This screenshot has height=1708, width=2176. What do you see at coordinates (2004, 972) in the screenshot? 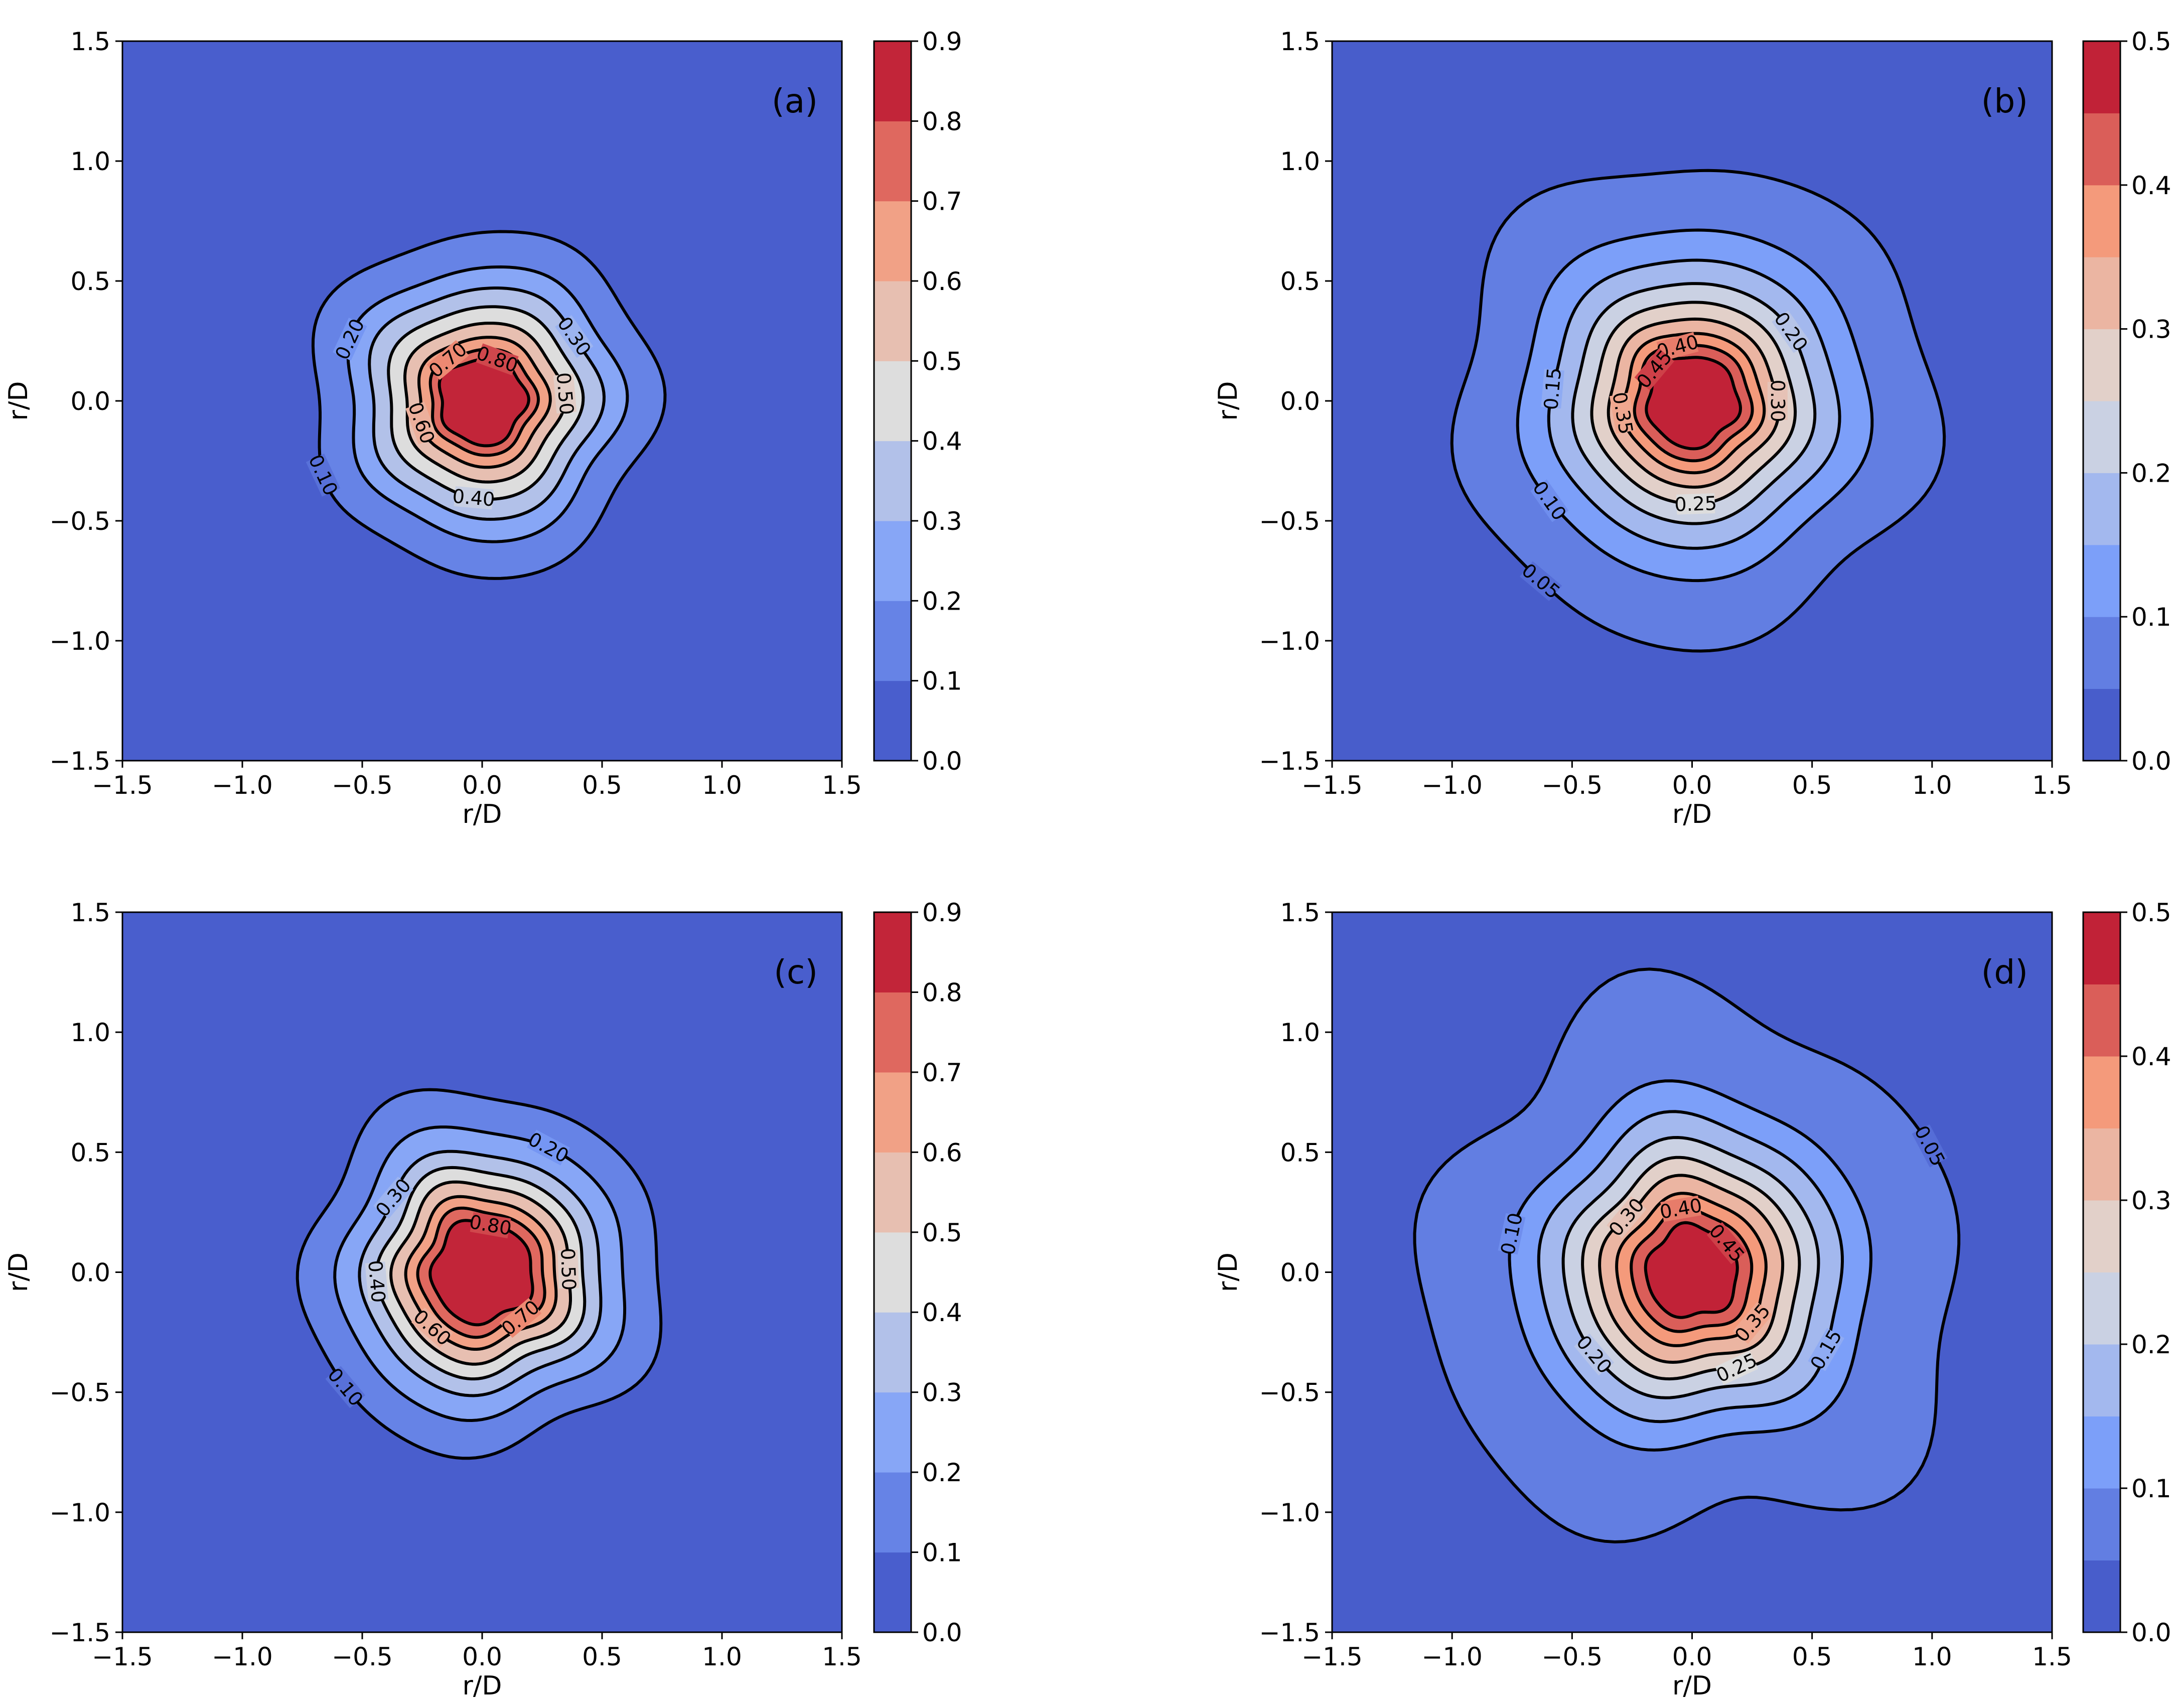
I see `panel-label: (d)` at bounding box center [2004, 972].